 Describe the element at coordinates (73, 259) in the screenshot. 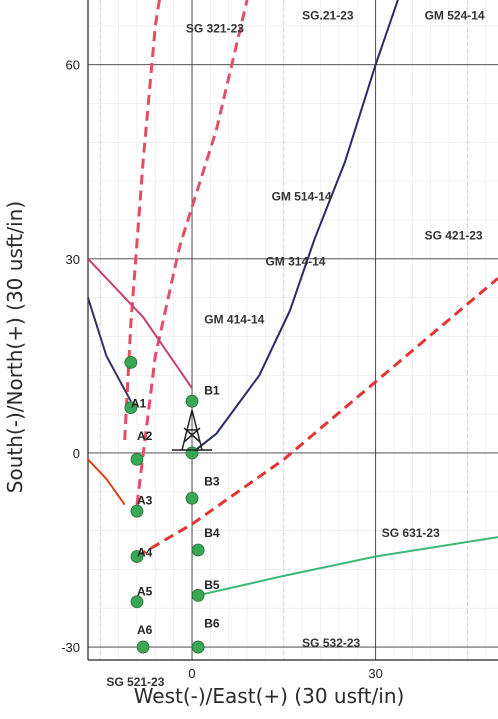

I see `y-tick-label: 30` at that location.